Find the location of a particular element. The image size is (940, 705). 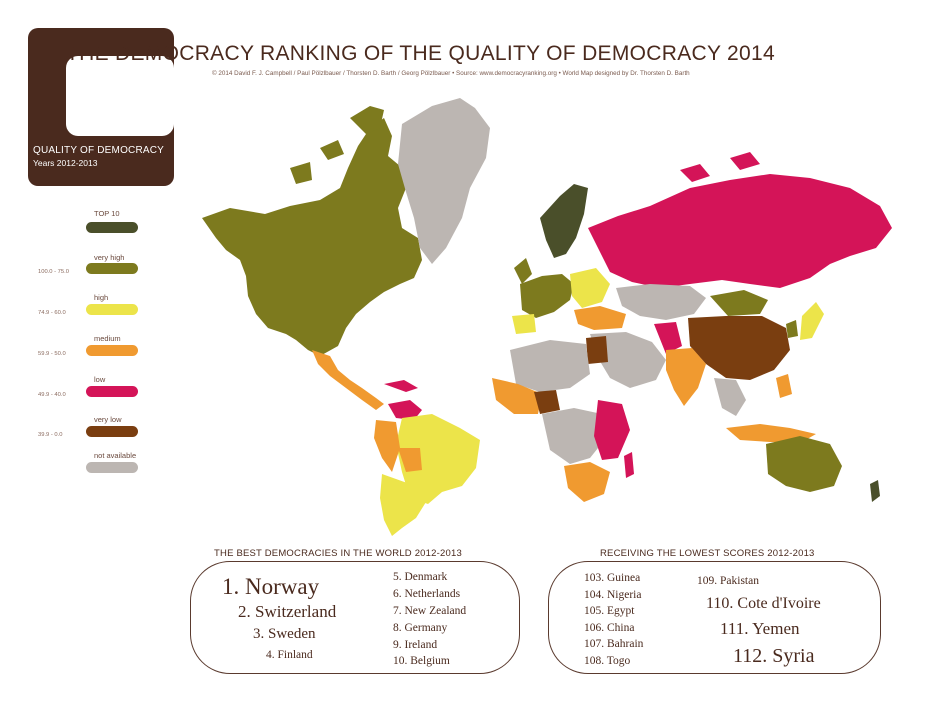

rank-item: 112. Syria is located at coordinates (774, 656).